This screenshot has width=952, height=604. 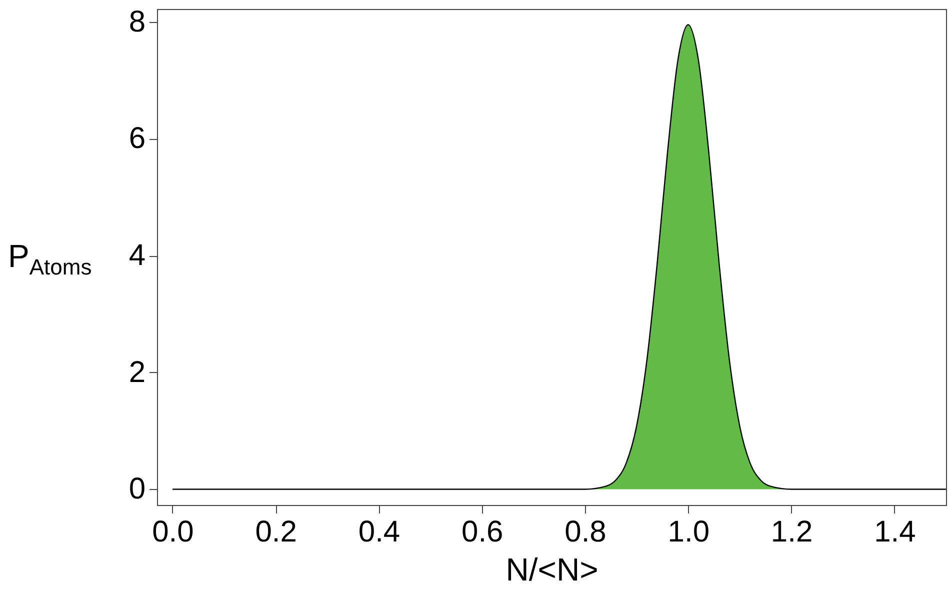 What do you see at coordinates (552, 570) in the screenshot?
I see `x-axis-title: N/<N>` at bounding box center [552, 570].